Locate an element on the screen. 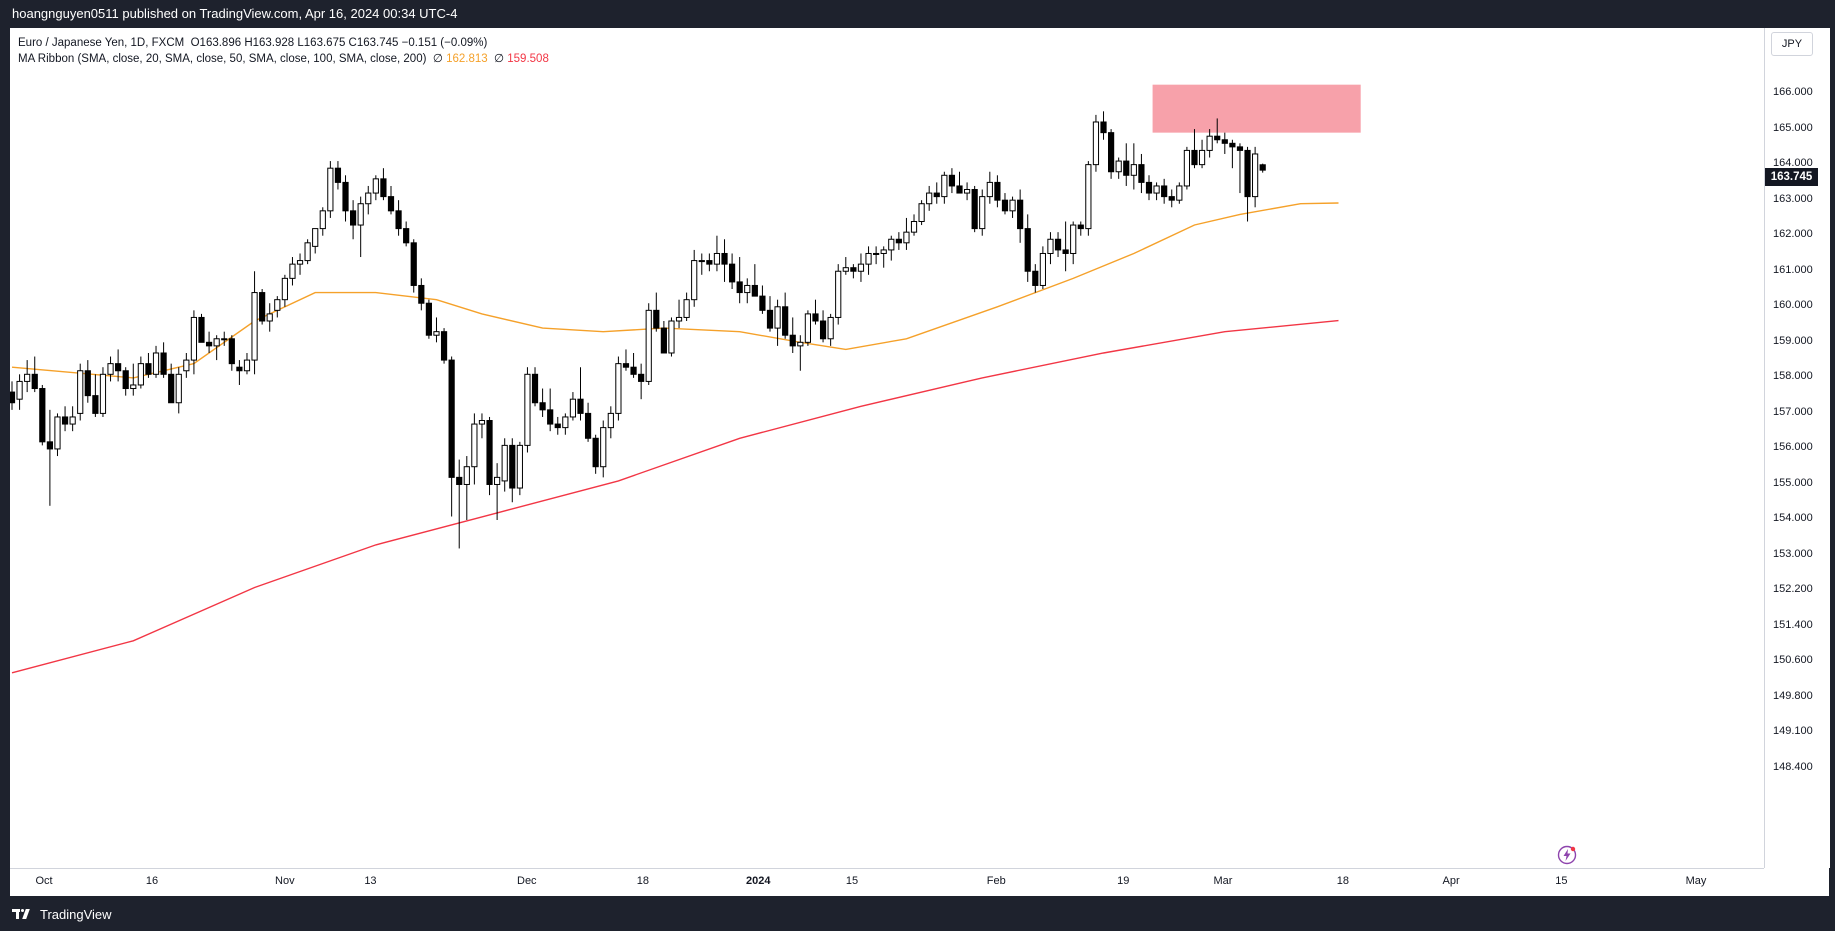  time-tick: 19 is located at coordinates (1123, 881).